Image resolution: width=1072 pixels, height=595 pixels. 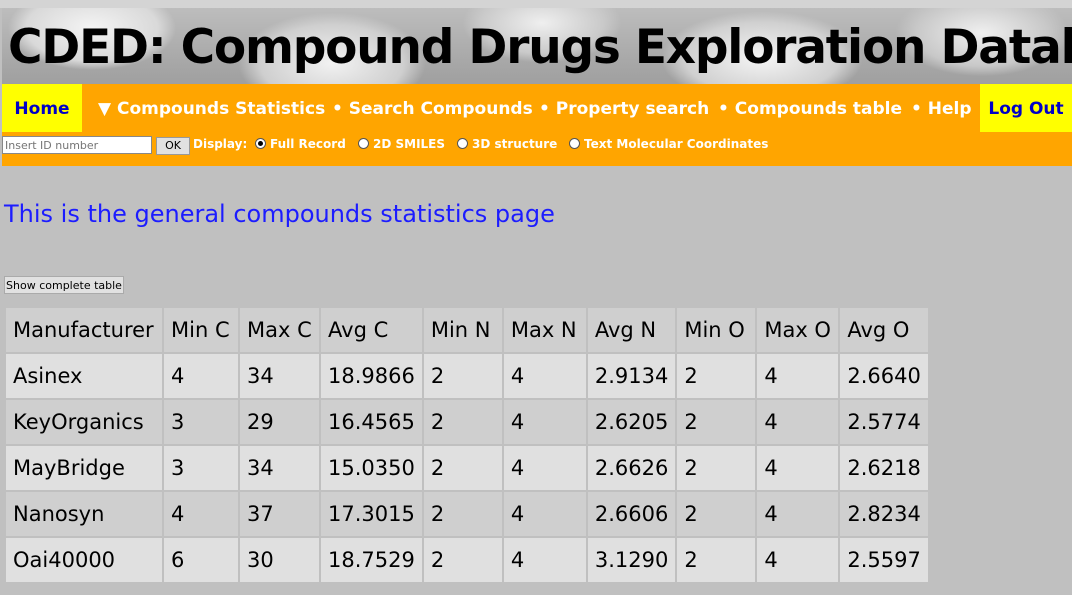 I want to click on table-cell: 2.5597, so click(x=884, y=560).